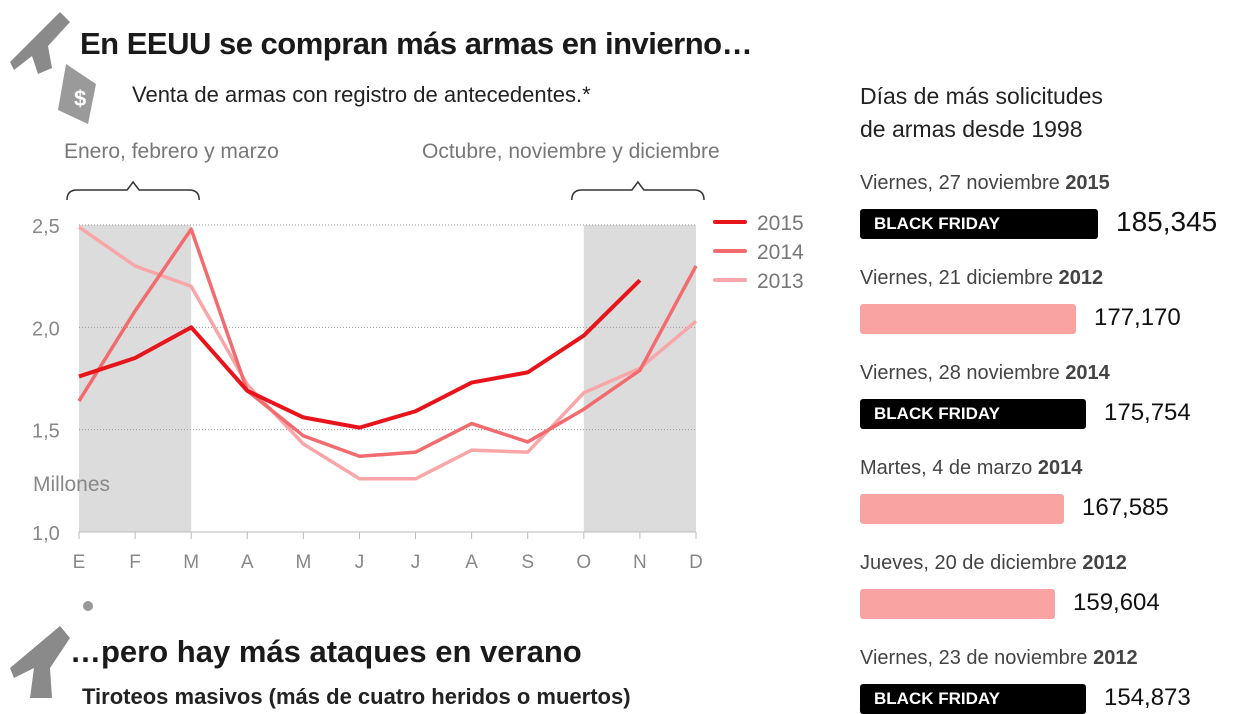  Describe the element at coordinates (1137, 317) in the screenshot. I see `record-value: 177,170` at that location.